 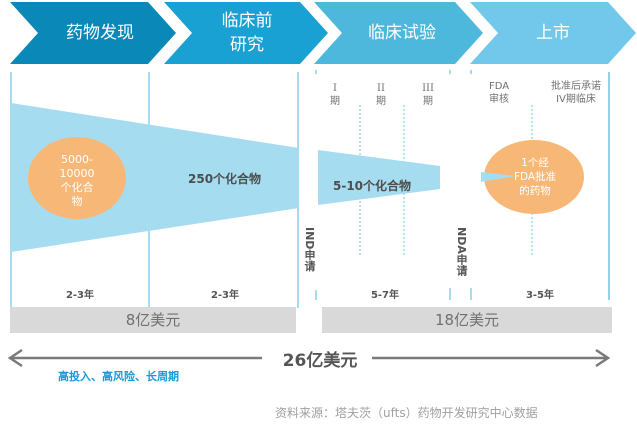 What do you see at coordinates (381, 95) in the screenshot?
I see `phase2-label: II 期` at bounding box center [381, 95].